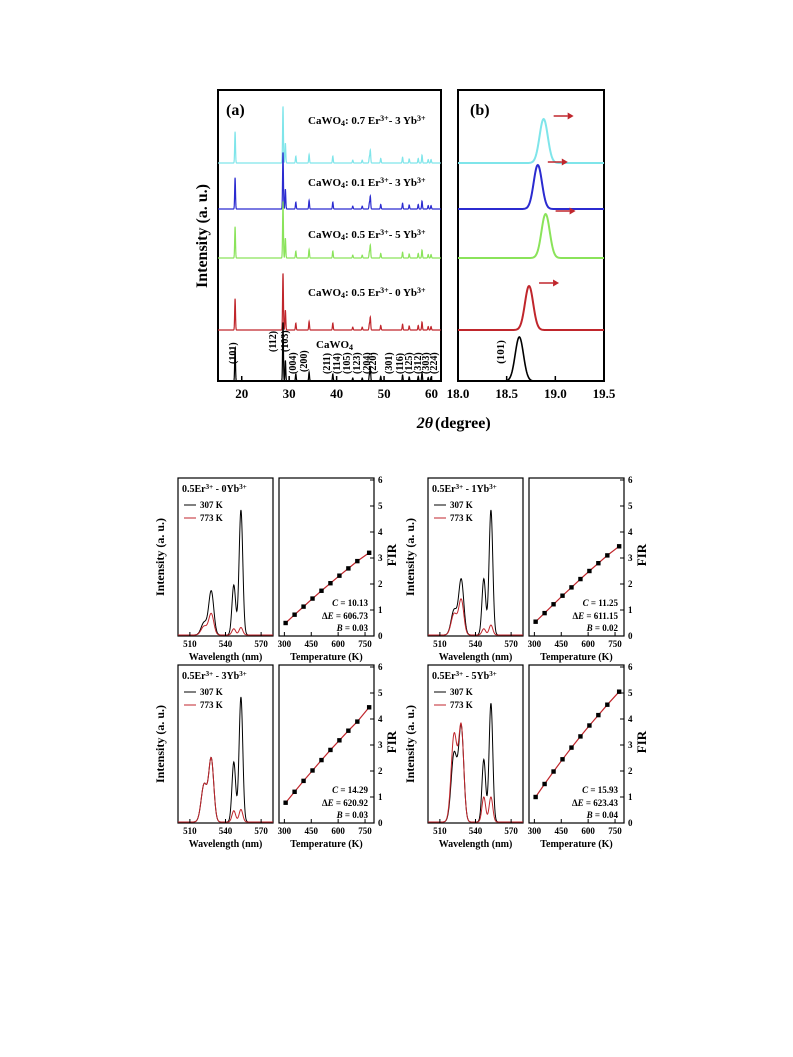 The width and height of the screenshot is (793, 1057). Describe the element at coordinates (475, 572) in the screenshot. I see `spectrum-307k-line` at that location.